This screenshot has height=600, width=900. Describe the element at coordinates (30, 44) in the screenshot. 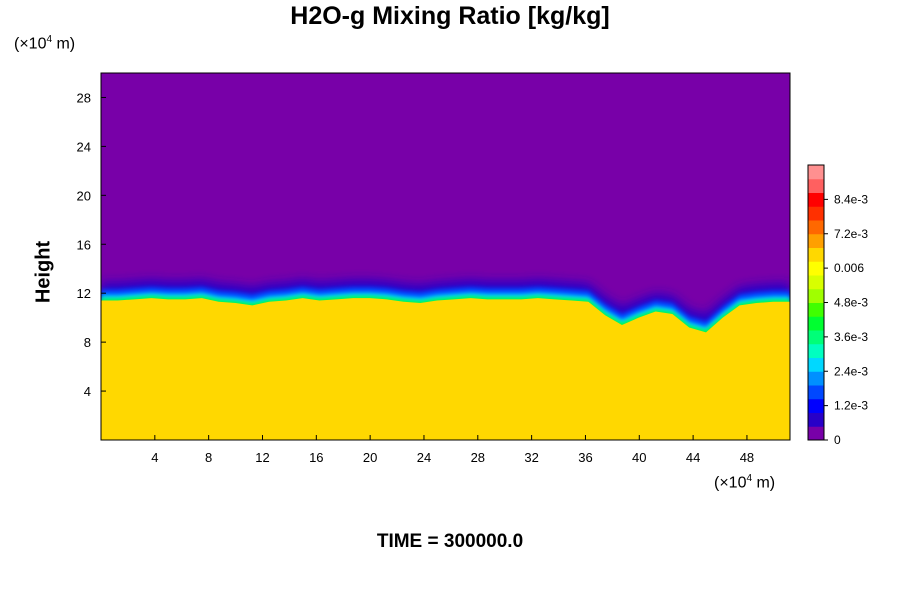

I see `y-unit-prefix: (×10` at that location.